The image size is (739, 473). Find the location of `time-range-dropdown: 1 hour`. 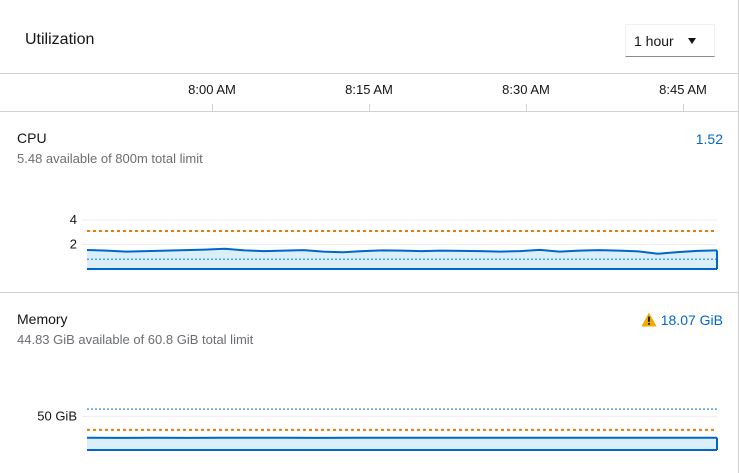

time-range-dropdown: 1 hour is located at coordinates (670, 40).